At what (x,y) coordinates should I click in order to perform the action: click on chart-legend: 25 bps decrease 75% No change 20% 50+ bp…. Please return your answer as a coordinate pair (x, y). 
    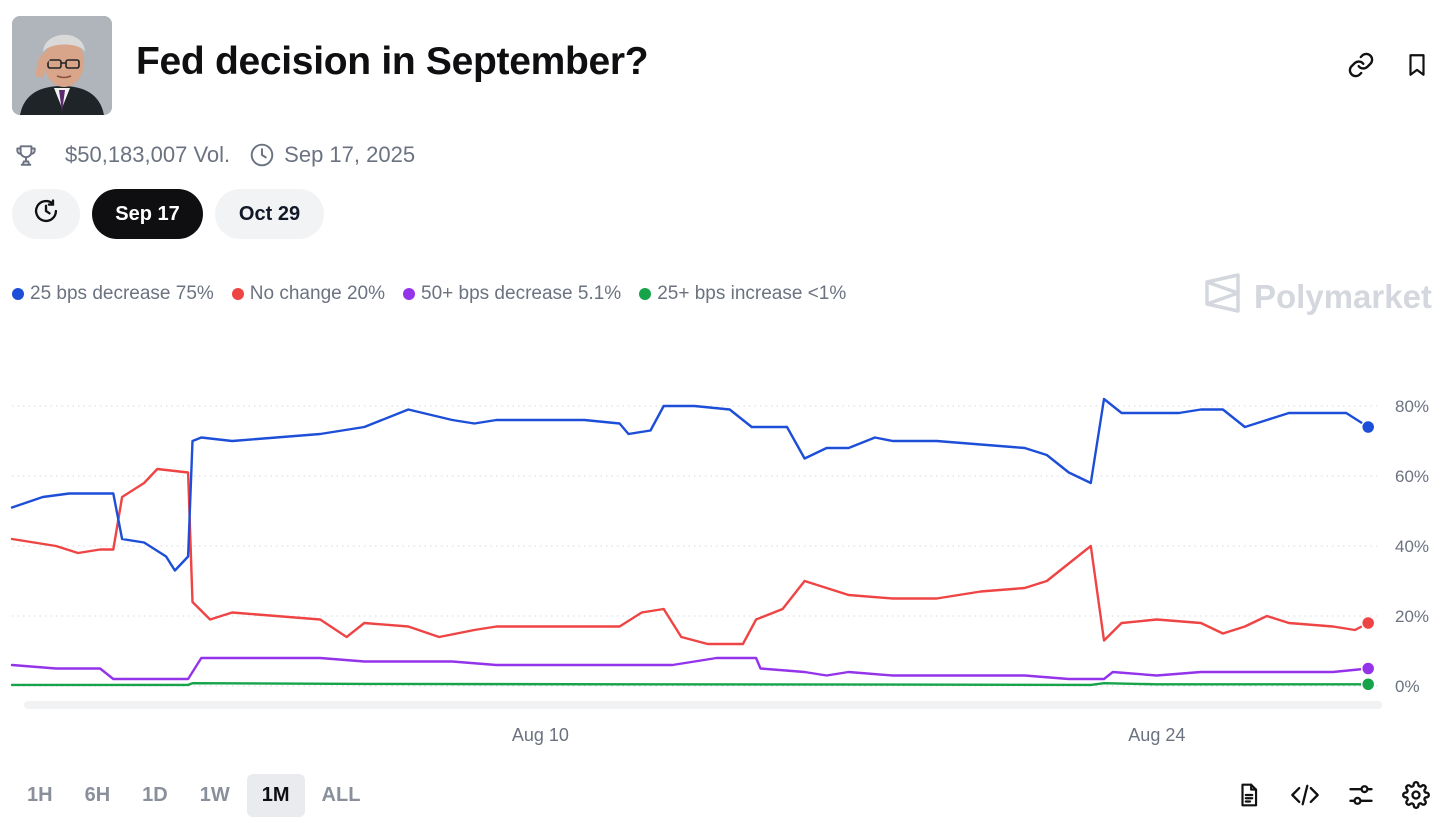
    Looking at the image, I should click on (429, 294).